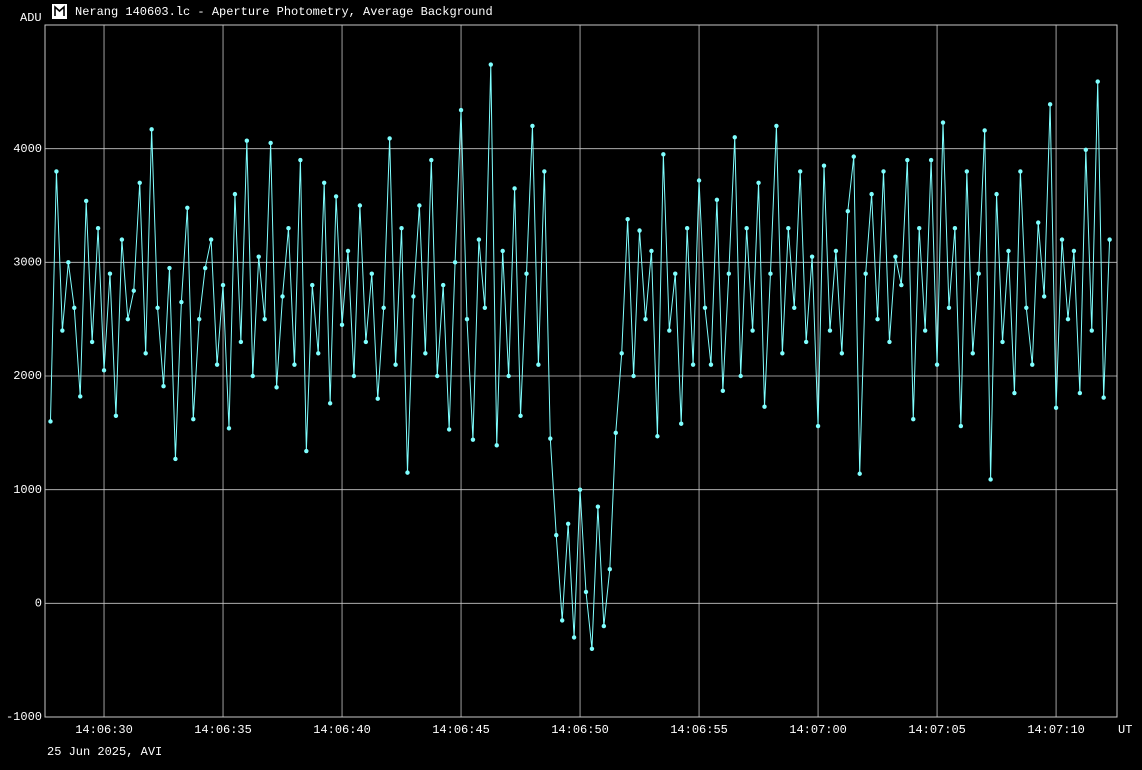 The image size is (1142, 770). I want to click on y-tick-label: 4000, so click(27, 149).